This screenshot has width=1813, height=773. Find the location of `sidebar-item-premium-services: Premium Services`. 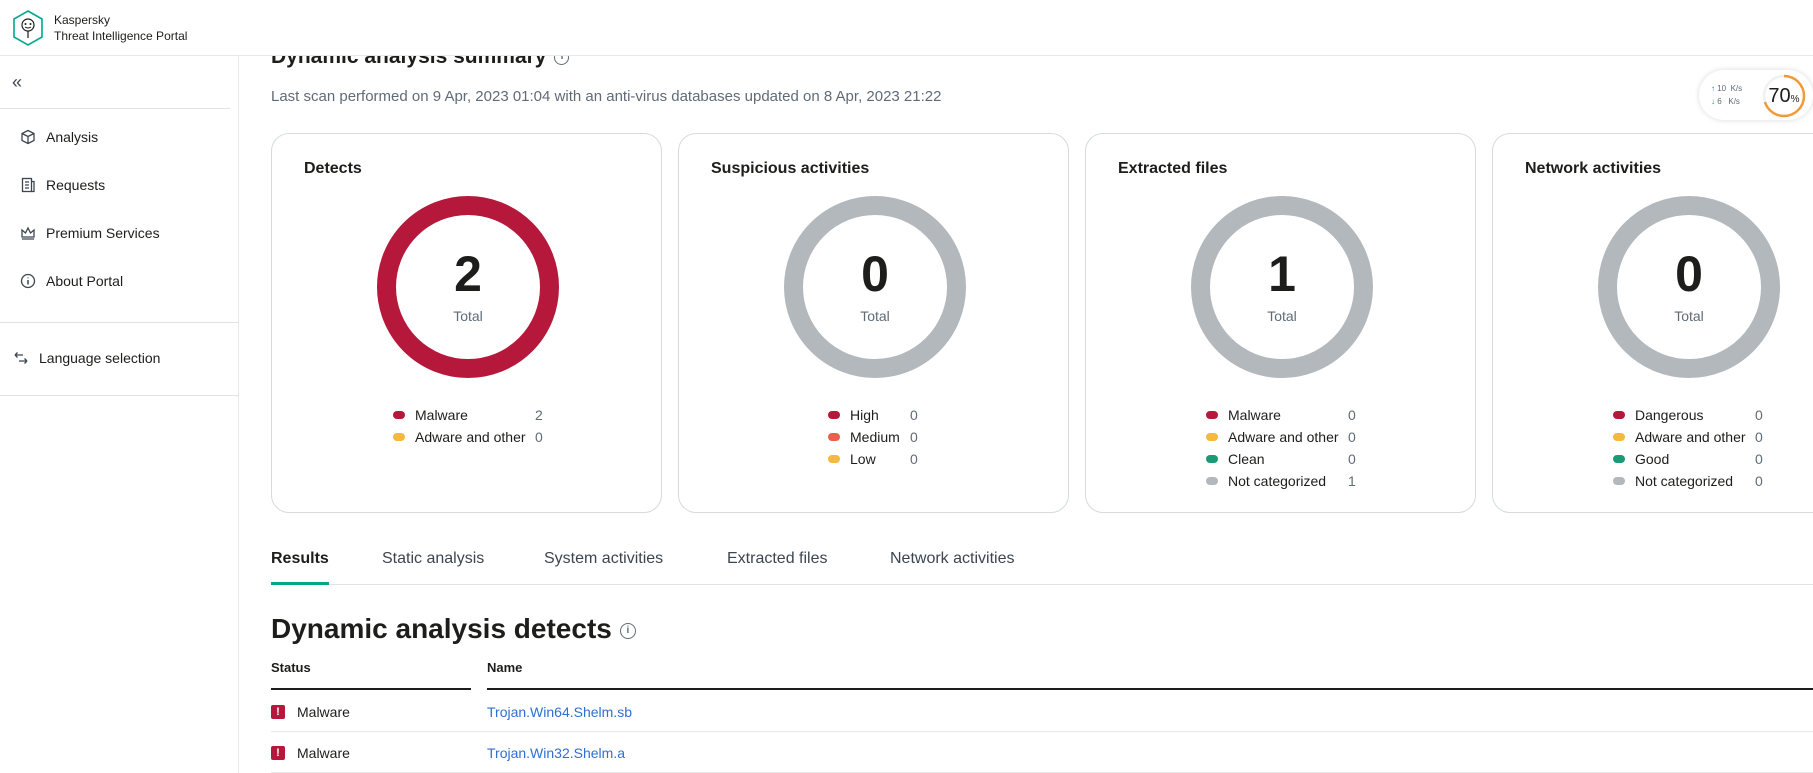

sidebar-item-premium-services: Premium Services is located at coordinates (90, 233).